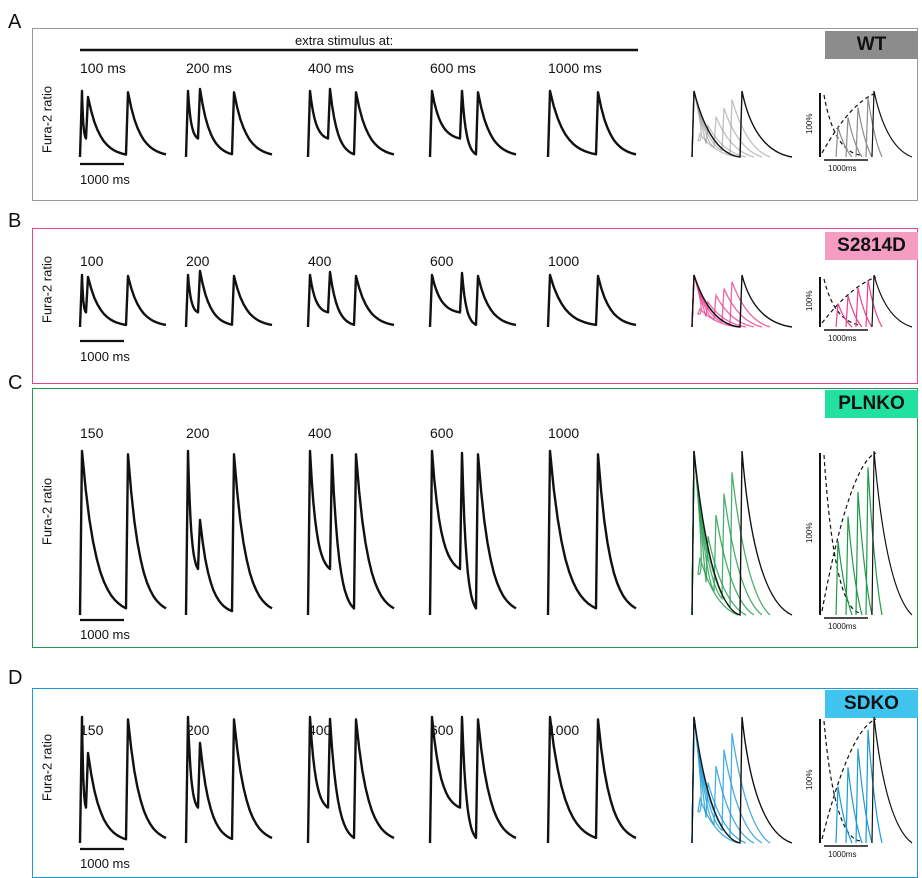 The image size is (922, 878). What do you see at coordinates (331, 68) in the screenshot?
I see `stim-label-a-3: 400 ms` at bounding box center [331, 68].